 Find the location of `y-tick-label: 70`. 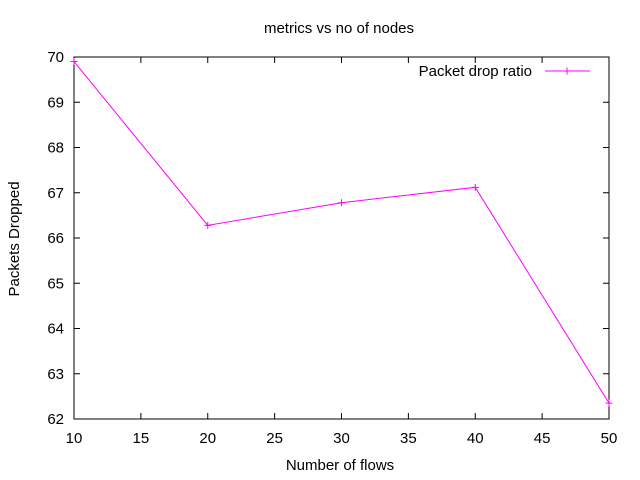

y-tick-label: 70 is located at coordinates (55, 57).